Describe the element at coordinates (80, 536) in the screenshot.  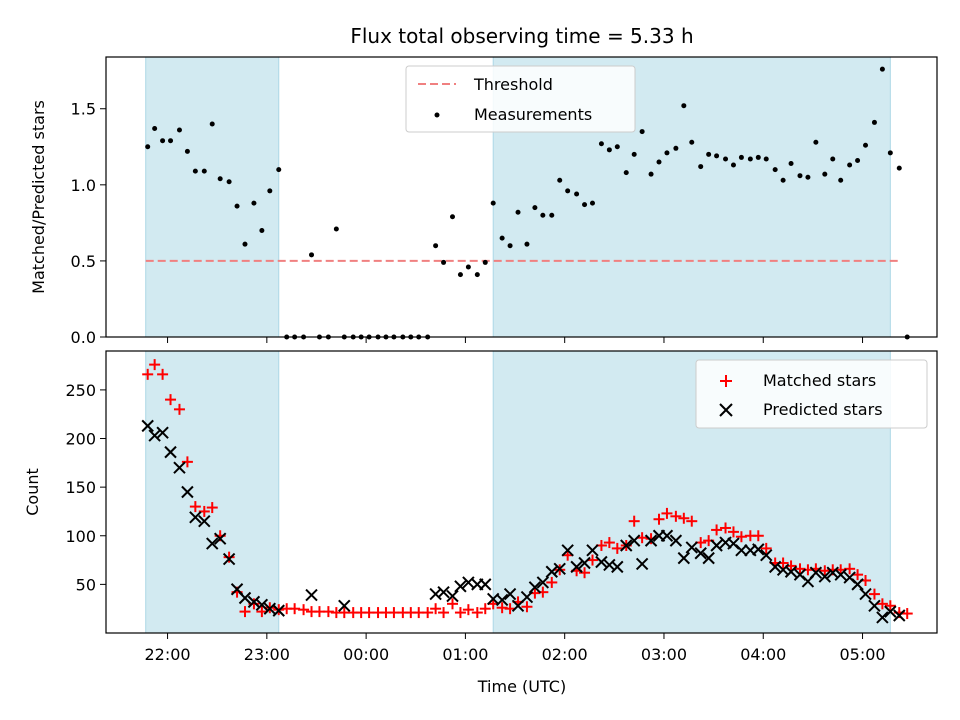
I see `bottom-y-tick-label: 100` at that location.